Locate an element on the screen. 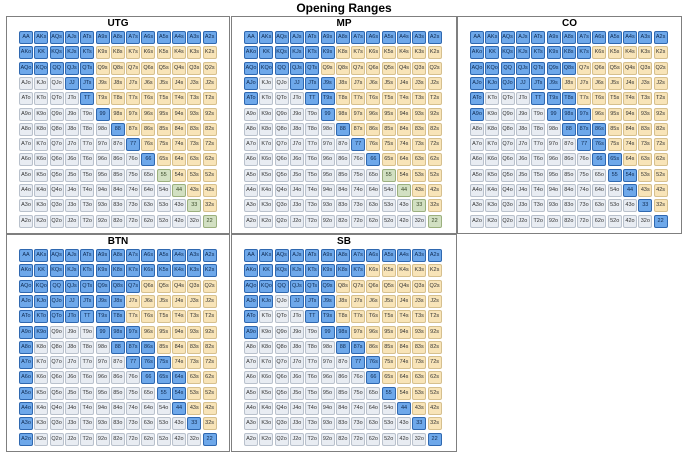 The width and height of the screenshot is (688, 457). hand-cell-t7s: T7s is located at coordinates (358, 317).